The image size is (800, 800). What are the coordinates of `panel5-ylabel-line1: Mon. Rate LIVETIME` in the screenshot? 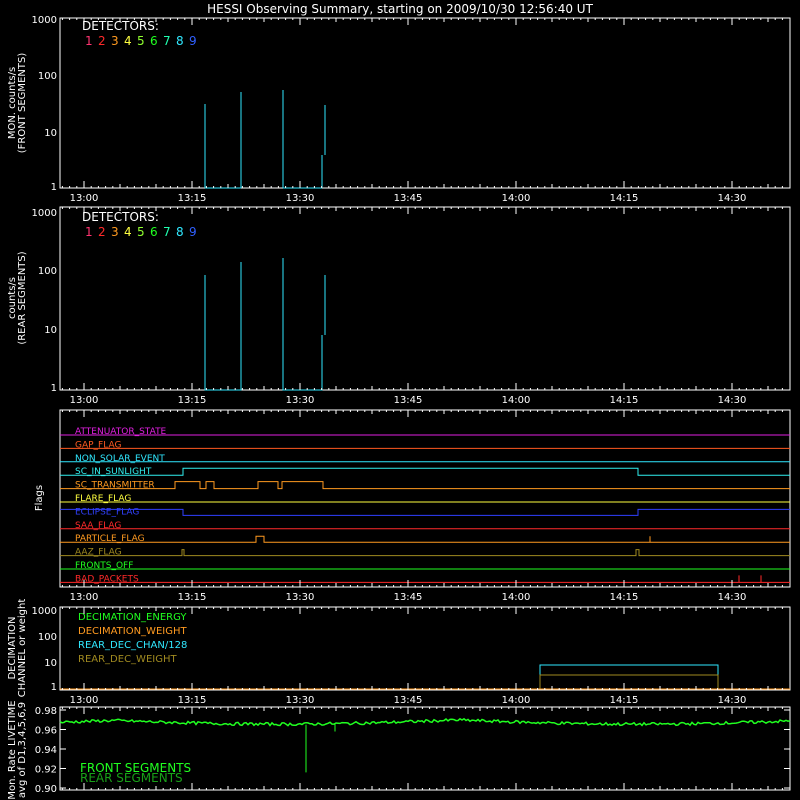 It's located at (12, 749).